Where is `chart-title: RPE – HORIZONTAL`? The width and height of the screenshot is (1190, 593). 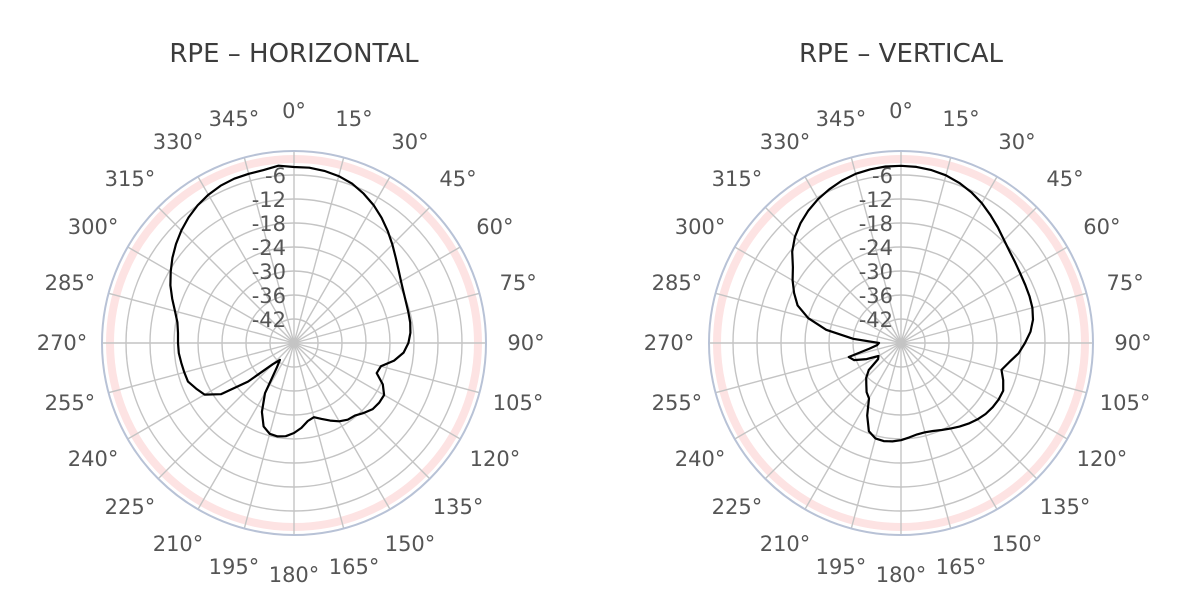 chart-title: RPE – HORIZONTAL is located at coordinates (294, 54).